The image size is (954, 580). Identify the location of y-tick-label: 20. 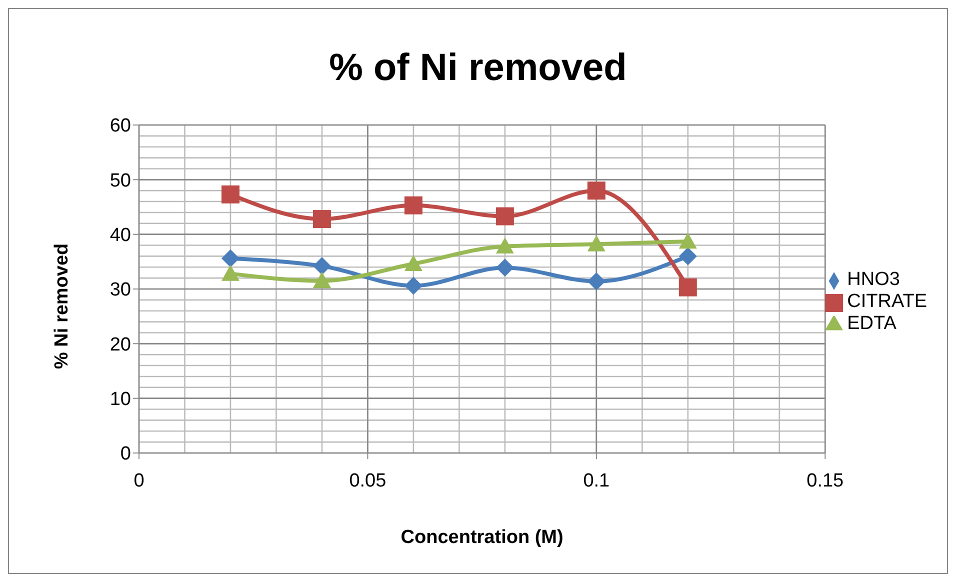
(120, 345).